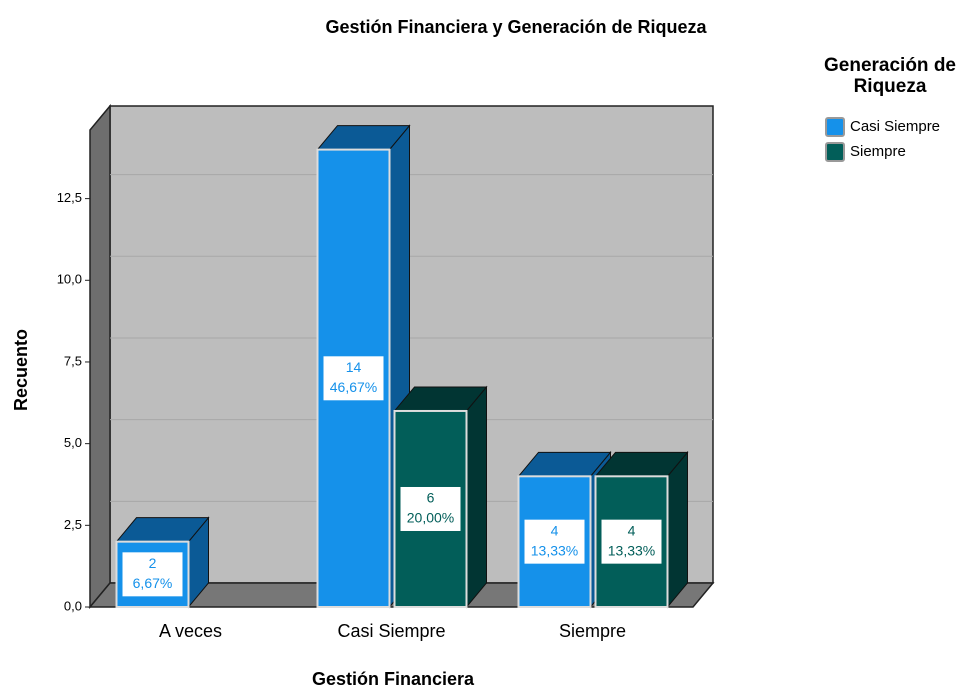 Image resolution: width=964 pixels, height=691 pixels. I want to click on legend-label: Siempre, so click(878, 151).